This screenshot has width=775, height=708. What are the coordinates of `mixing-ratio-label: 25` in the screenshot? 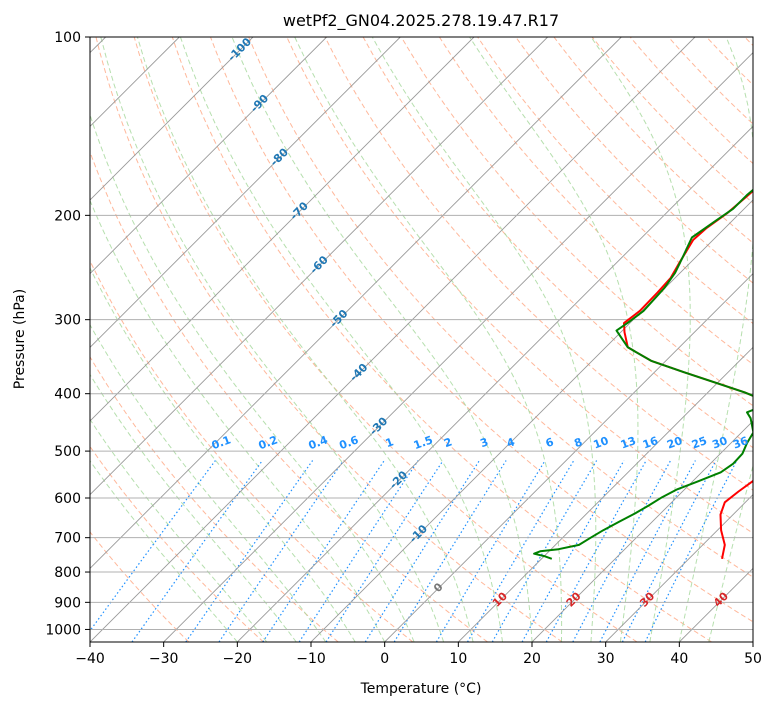 It's located at (699, 442).